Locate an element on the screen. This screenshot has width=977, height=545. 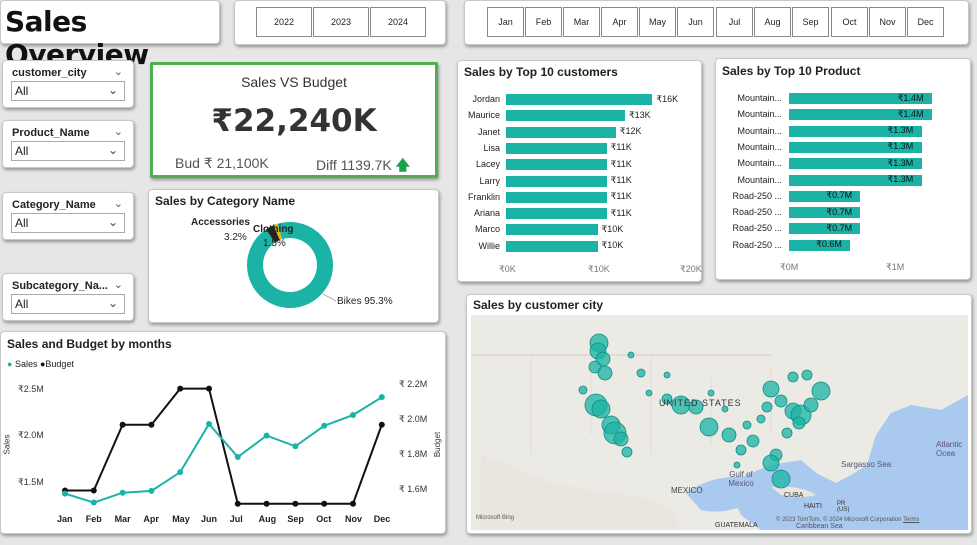
category-name-dropdown: All ⌄ is located at coordinates (68, 223).